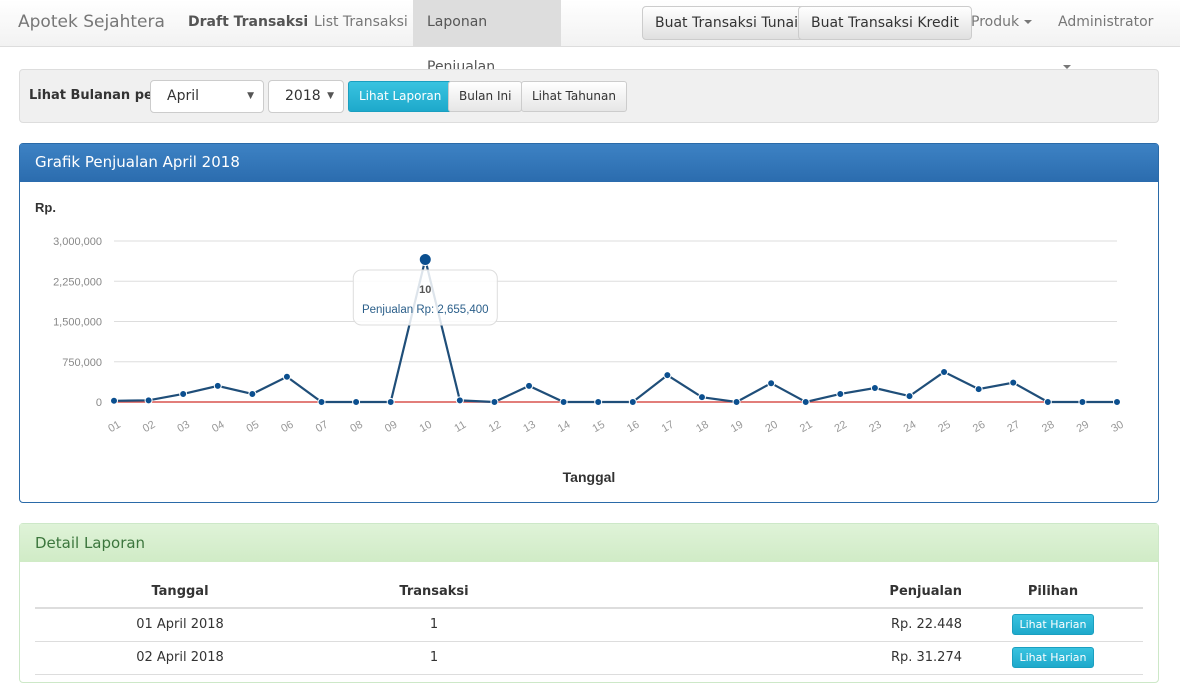 This screenshot has height=683, width=1180. I want to click on x-tick-label: 16, so click(633, 427).